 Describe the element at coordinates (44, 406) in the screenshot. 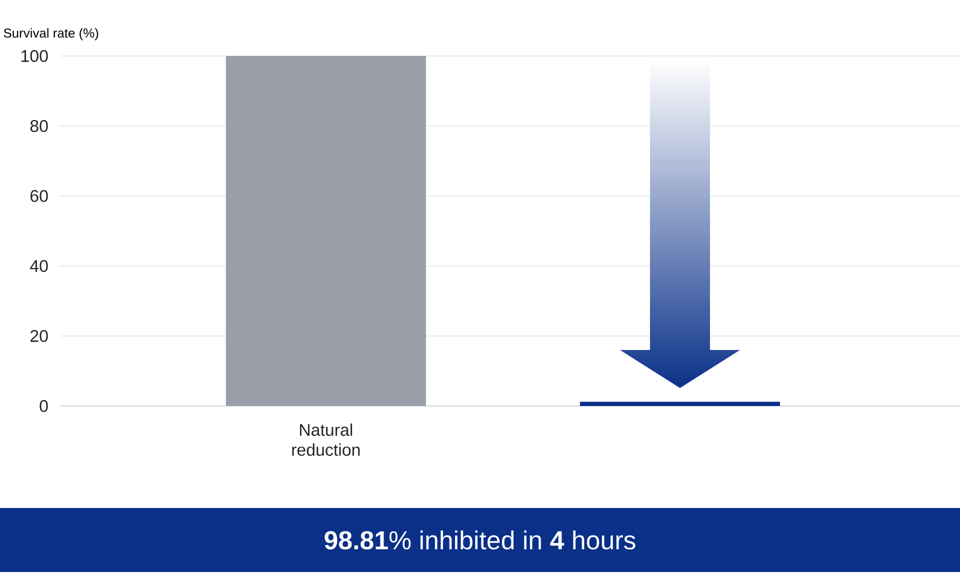

I see `y-tick-label: 0` at that location.